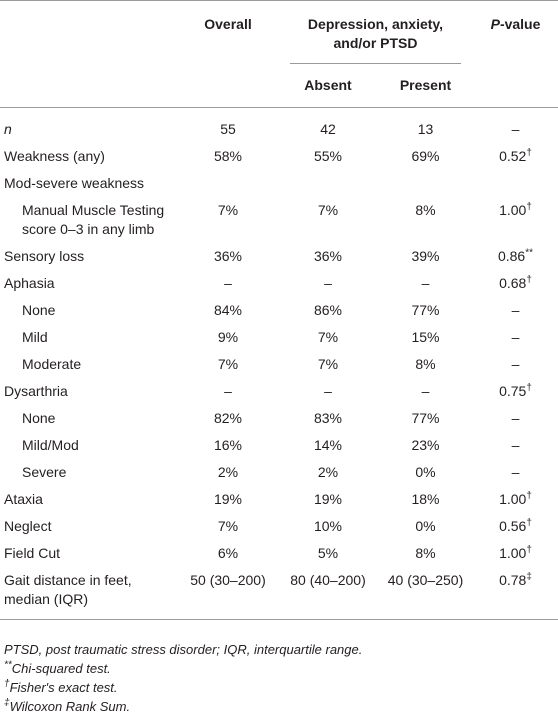 The image size is (558, 727). Describe the element at coordinates (228, 553) in the screenshot. I see `cell: 6%` at that location.